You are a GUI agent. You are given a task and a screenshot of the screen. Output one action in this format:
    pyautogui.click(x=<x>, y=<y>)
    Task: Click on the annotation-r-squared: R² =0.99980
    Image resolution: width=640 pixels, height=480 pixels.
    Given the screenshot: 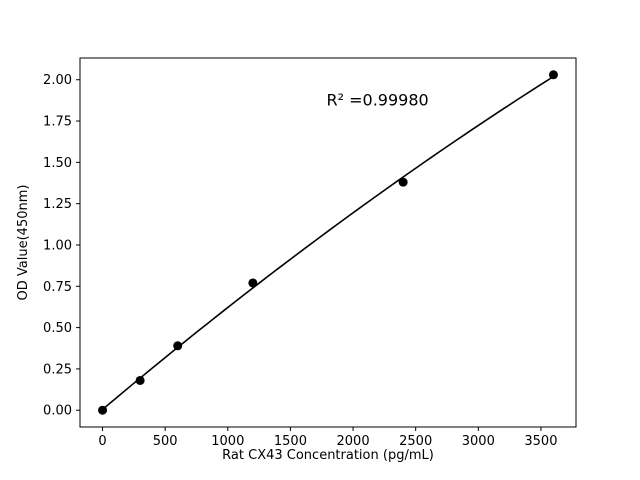 What is the action you would take?
    pyautogui.click(x=378, y=99)
    